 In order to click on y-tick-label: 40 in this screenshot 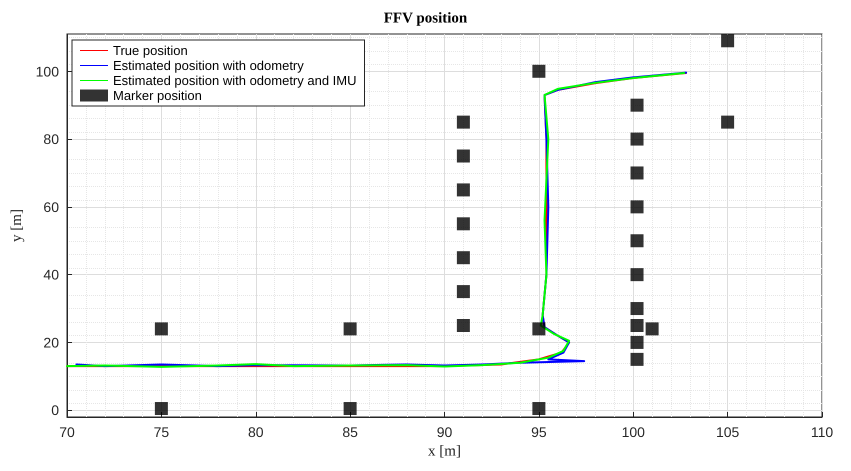, I will do `click(51, 274)`.